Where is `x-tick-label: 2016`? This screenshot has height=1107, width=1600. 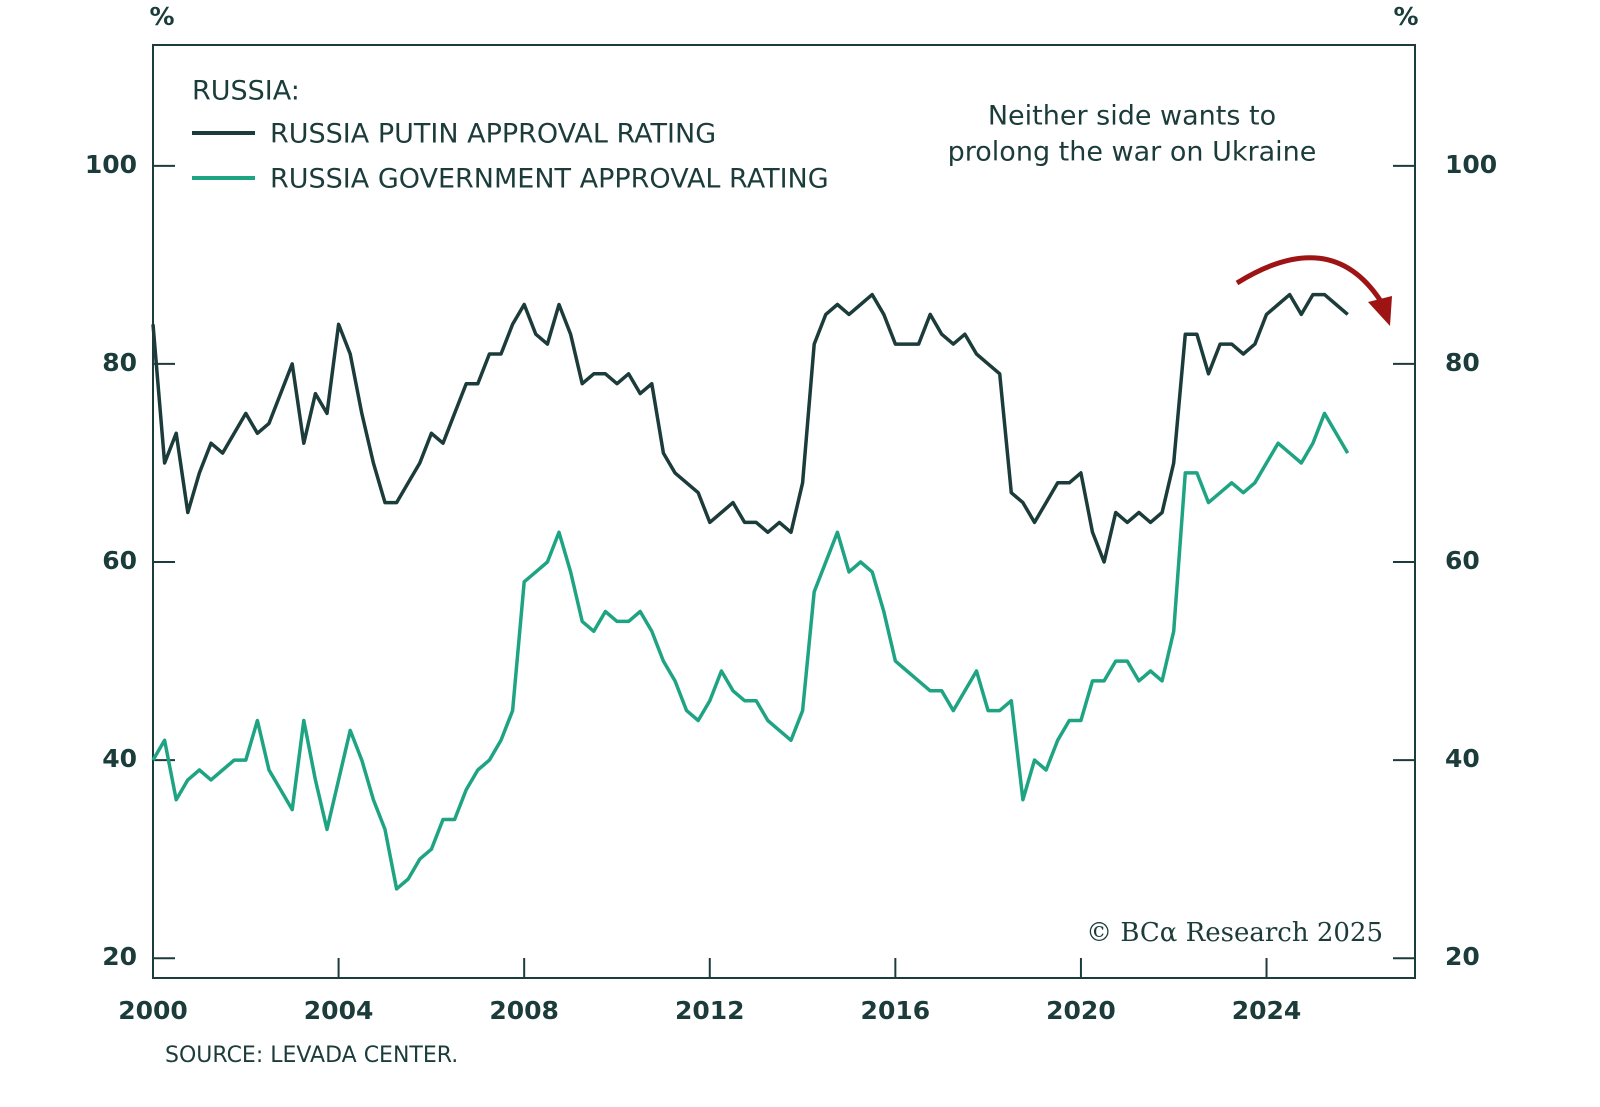
x-tick-label: 2016 is located at coordinates (896, 1010).